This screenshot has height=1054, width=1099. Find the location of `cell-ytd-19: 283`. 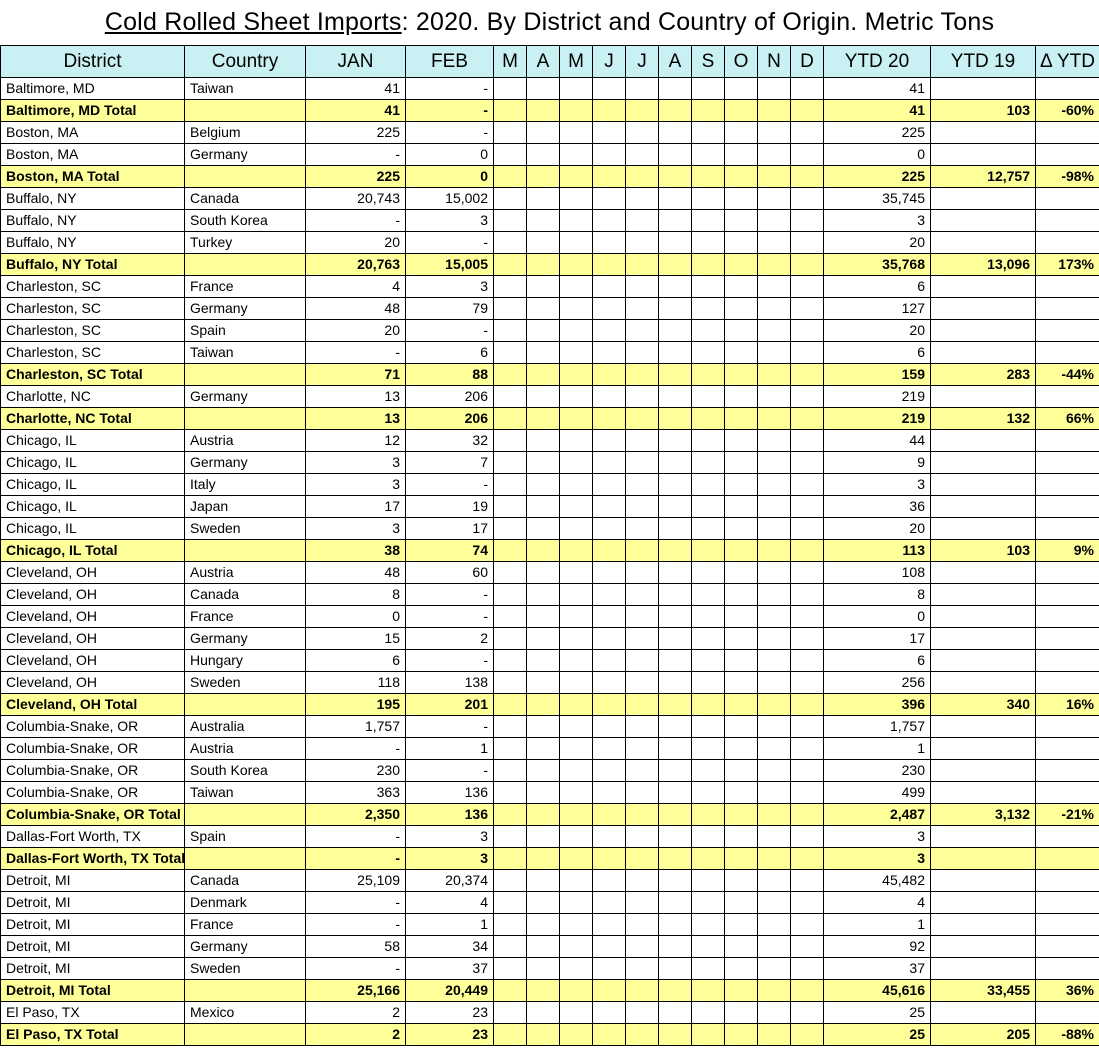

cell-ytd-19: 283 is located at coordinates (983, 374).